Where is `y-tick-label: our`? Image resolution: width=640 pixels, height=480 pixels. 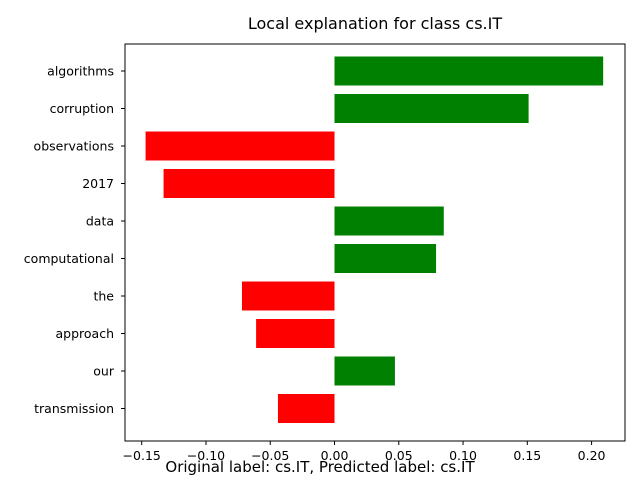
y-tick-label: our is located at coordinates (104, 371).